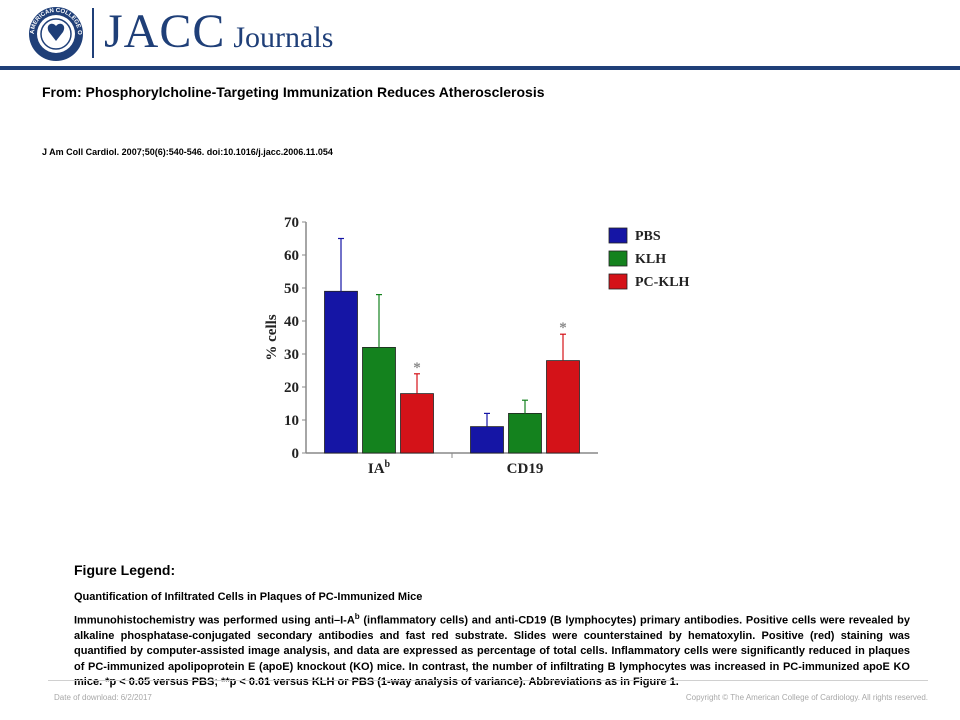 The height and width of the screenshot is (720, 960). Describe the element at coordinates (291, 322) in the screenshot. I see `y-tick-label: 40` at that location.